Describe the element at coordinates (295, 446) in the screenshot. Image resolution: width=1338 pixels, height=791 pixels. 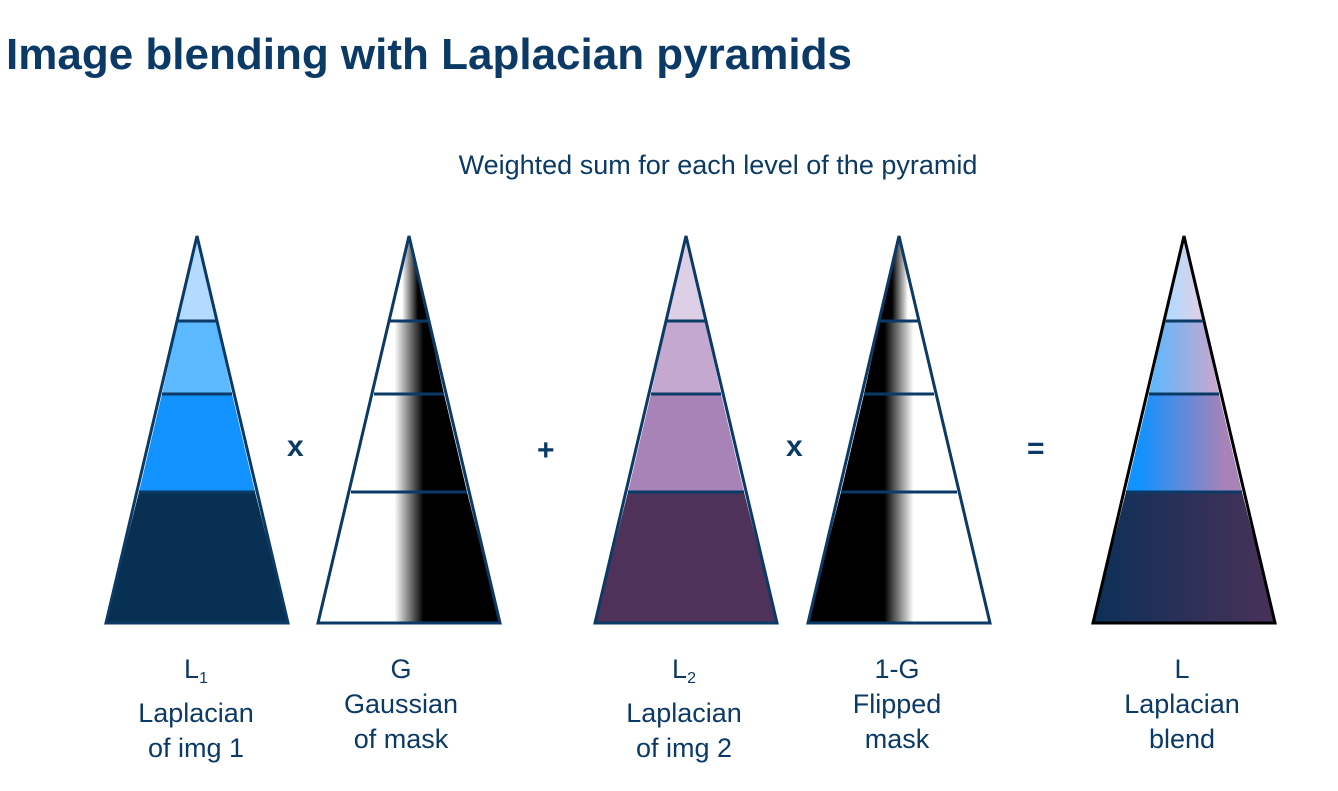
I see `times-operator-1: x` at that location.